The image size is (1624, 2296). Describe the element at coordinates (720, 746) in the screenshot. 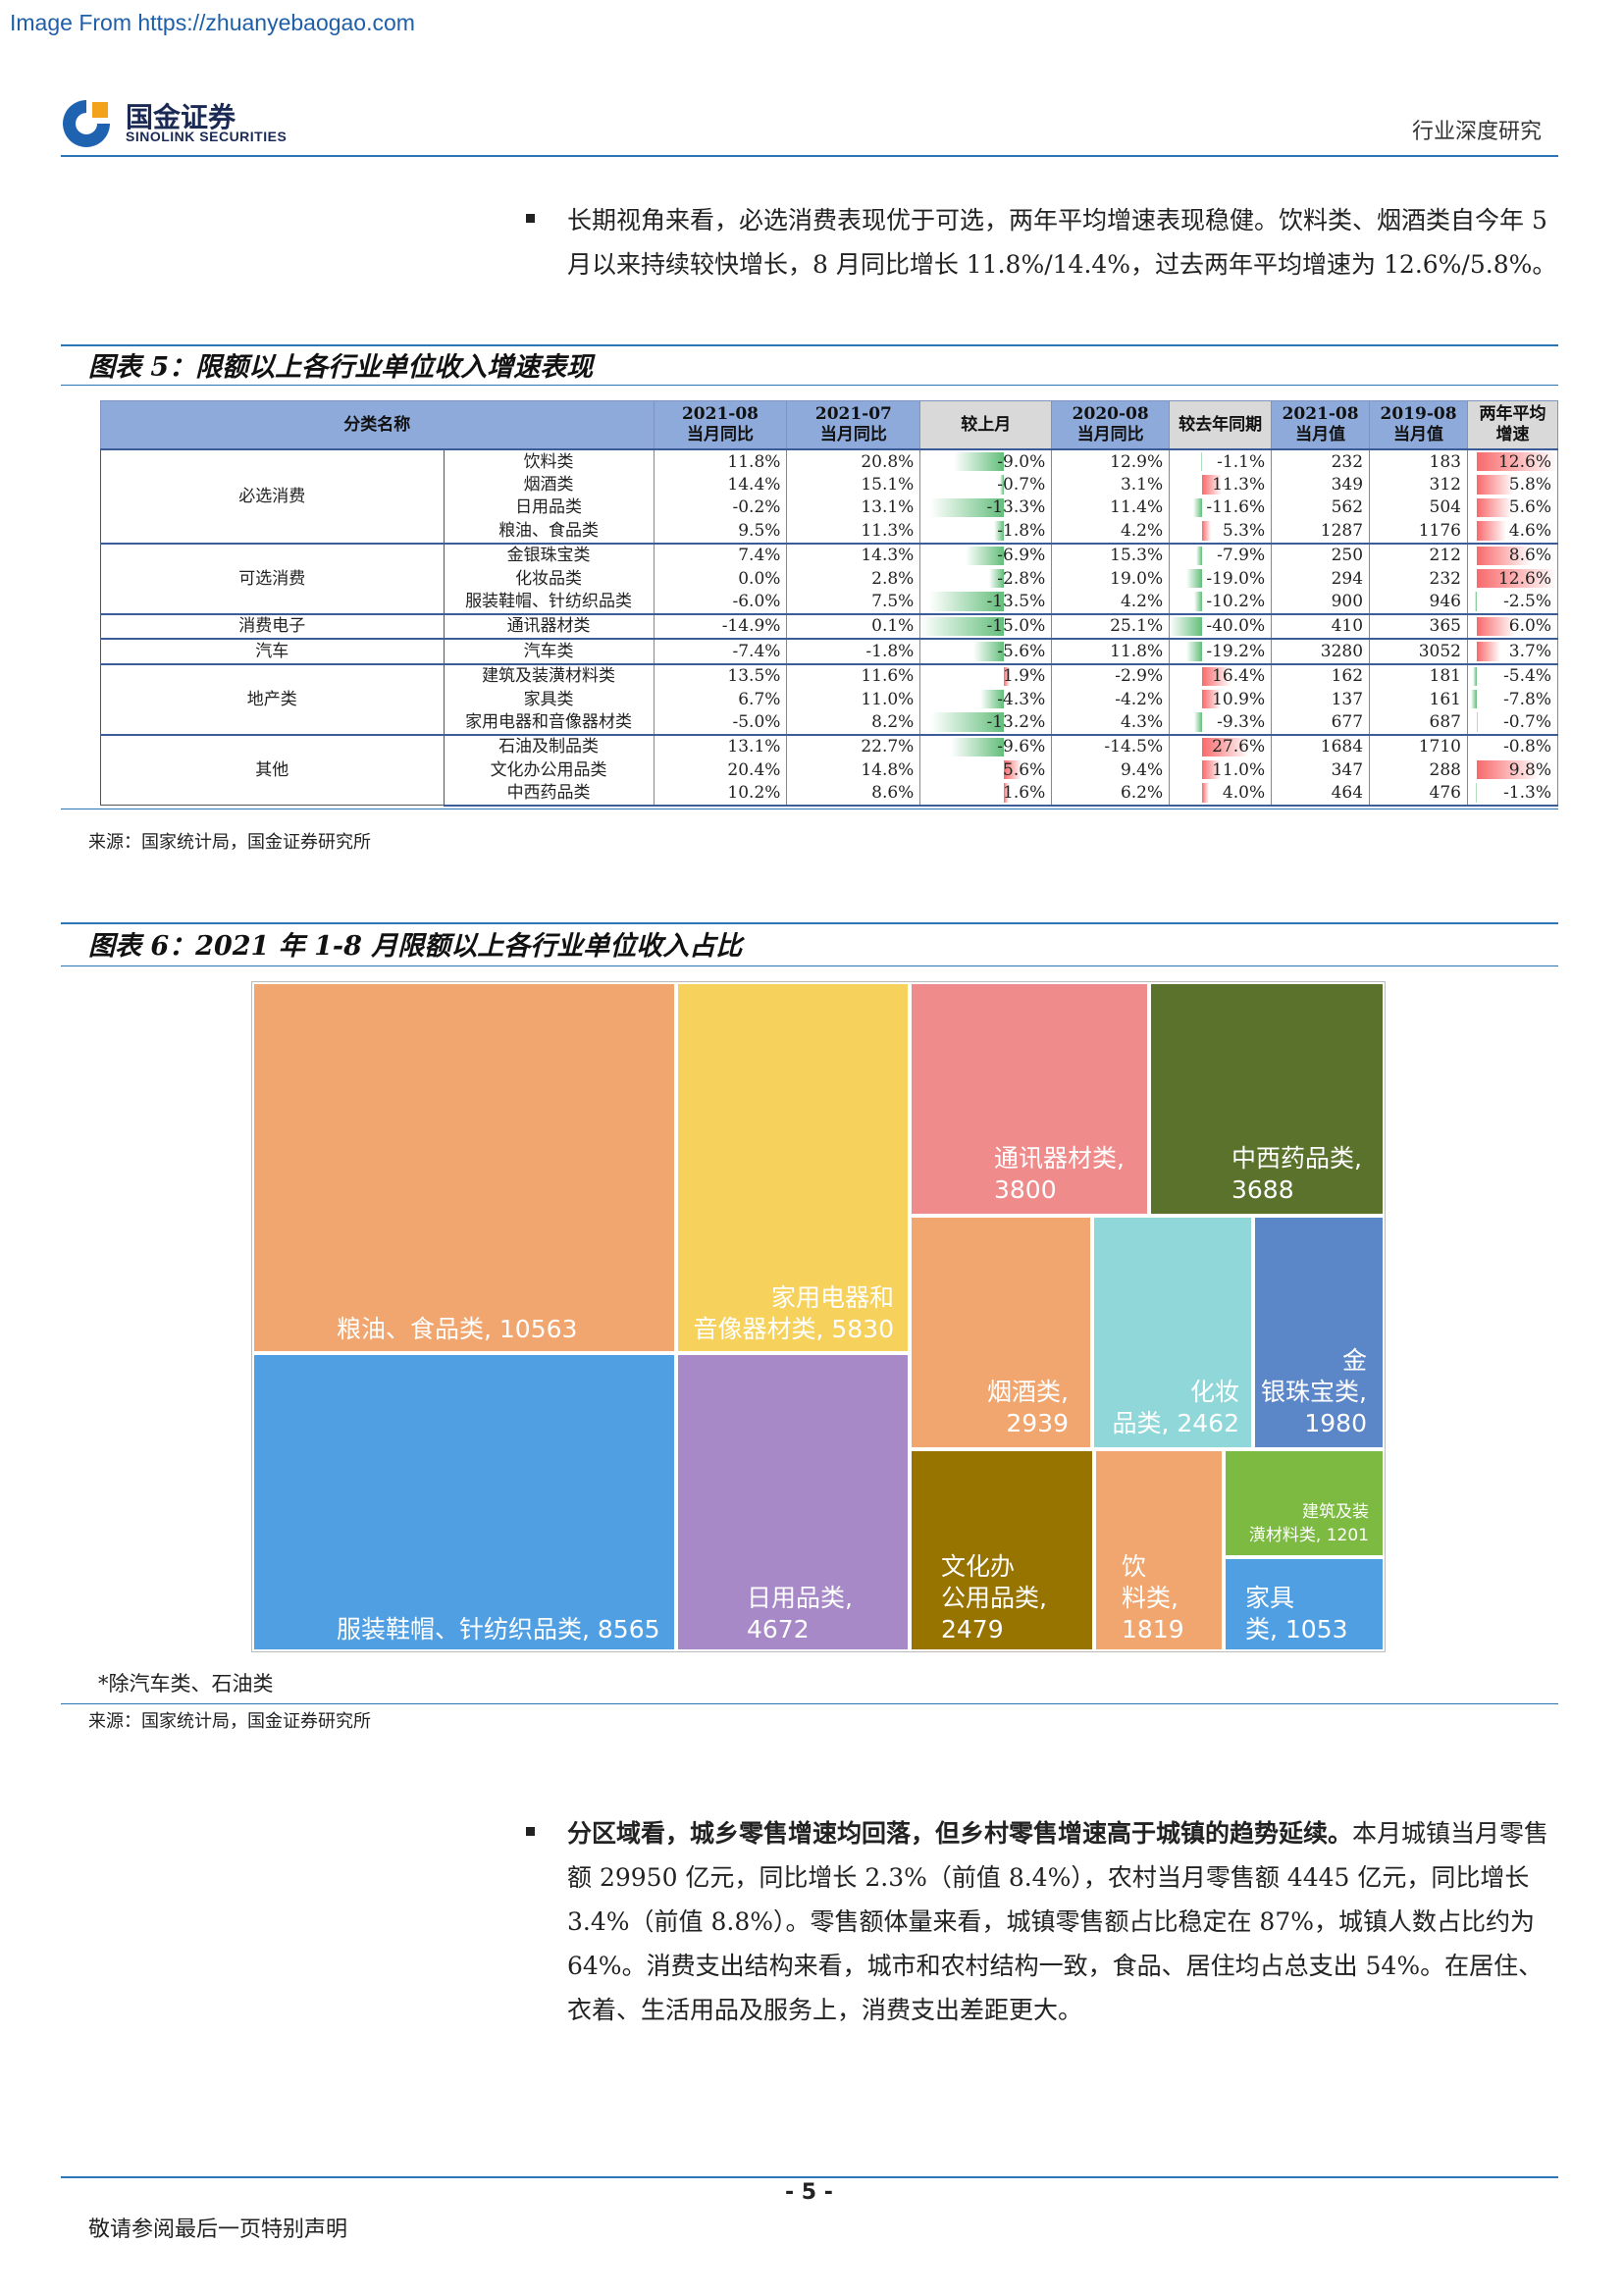

I see `cell-2021-08-yoy: 13.1%` at that location.